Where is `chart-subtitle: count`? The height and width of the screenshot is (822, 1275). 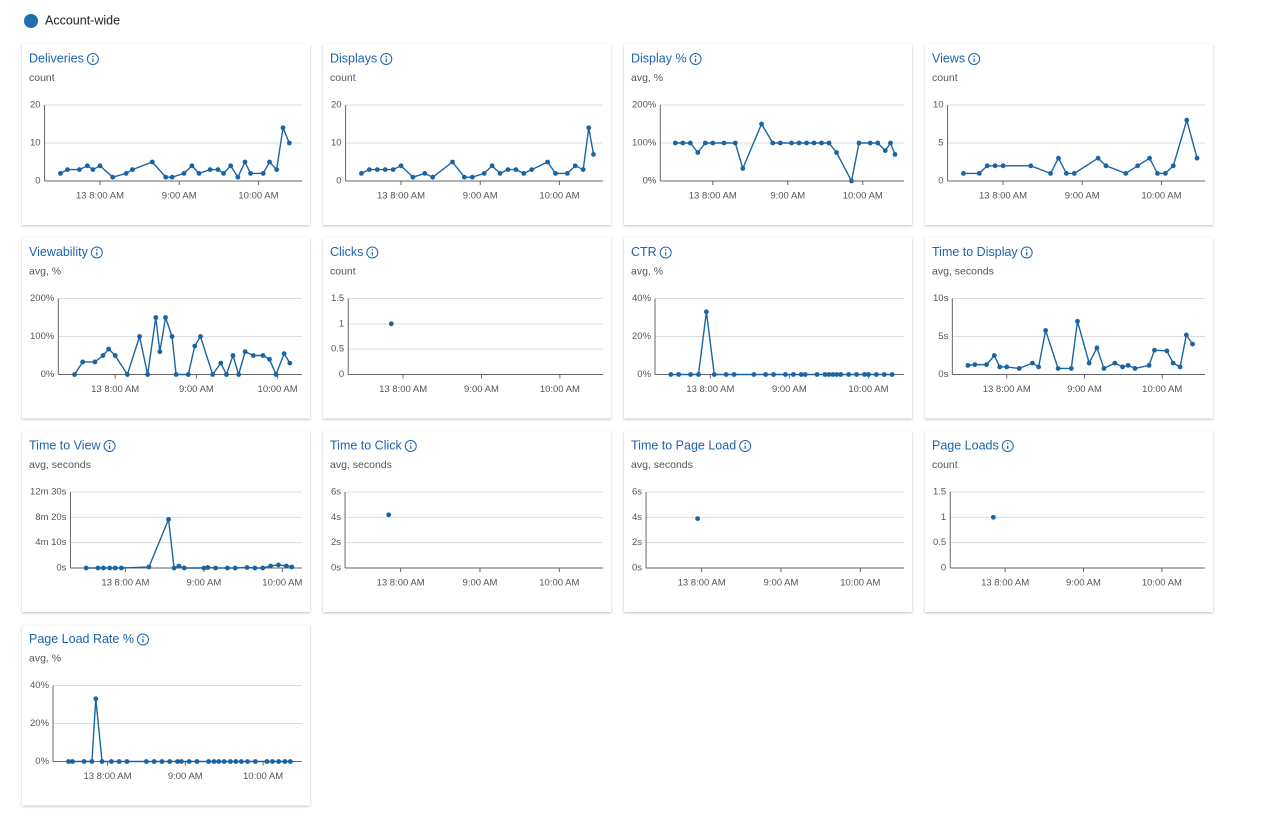 chart-subtitle: count is located at coordinates (945, 78).